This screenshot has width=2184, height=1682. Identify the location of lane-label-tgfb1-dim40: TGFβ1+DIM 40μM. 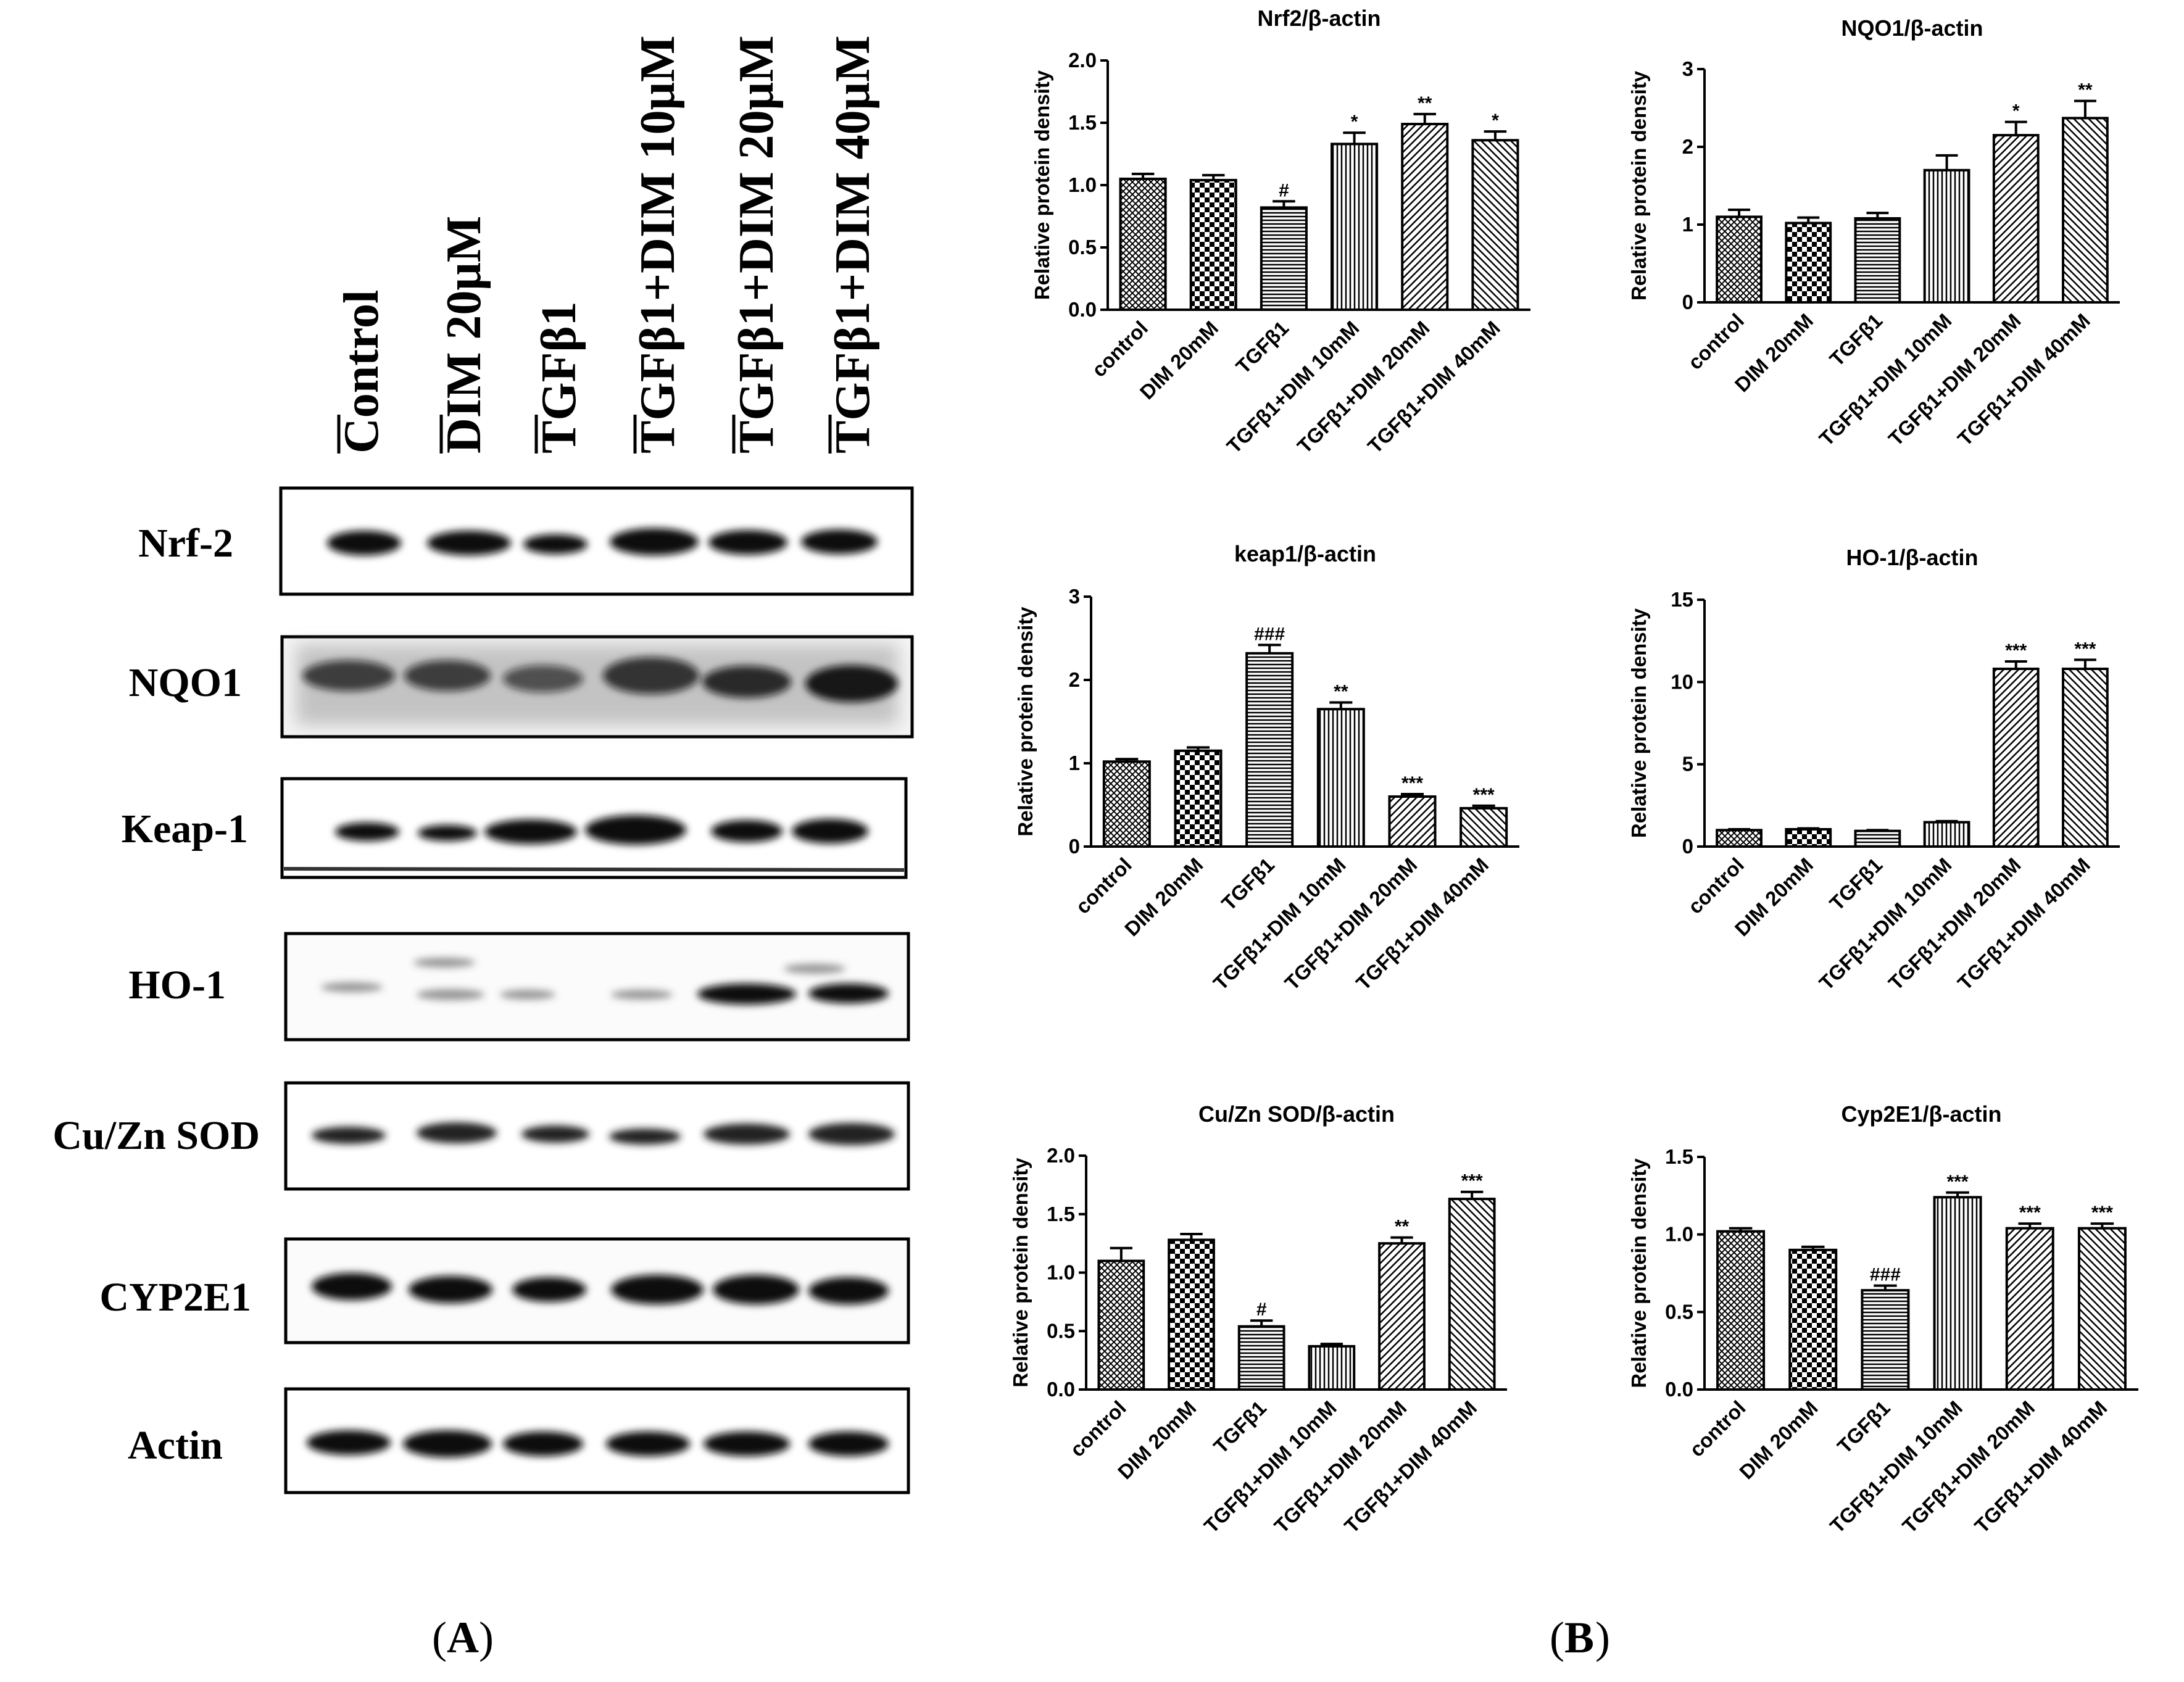
(853, 245).